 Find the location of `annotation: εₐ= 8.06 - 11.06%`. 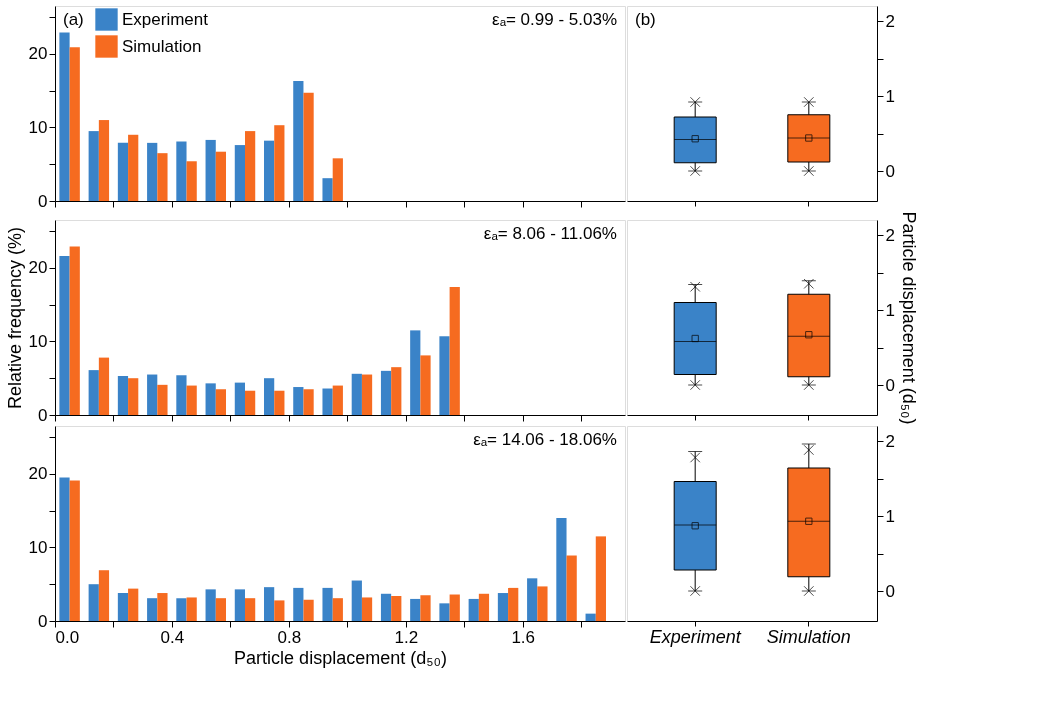

annotation: εₐ= 8.06 - 11.06% is located at coordinates (550, 233).